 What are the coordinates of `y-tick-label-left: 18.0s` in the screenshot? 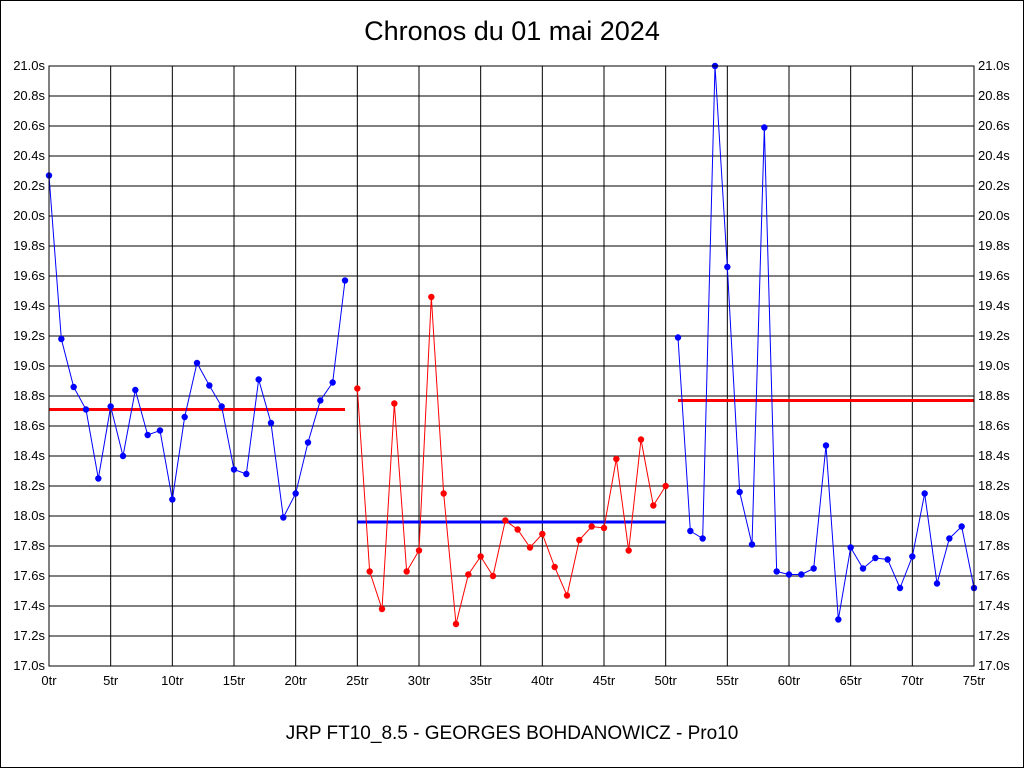 It's located at (29, 515).